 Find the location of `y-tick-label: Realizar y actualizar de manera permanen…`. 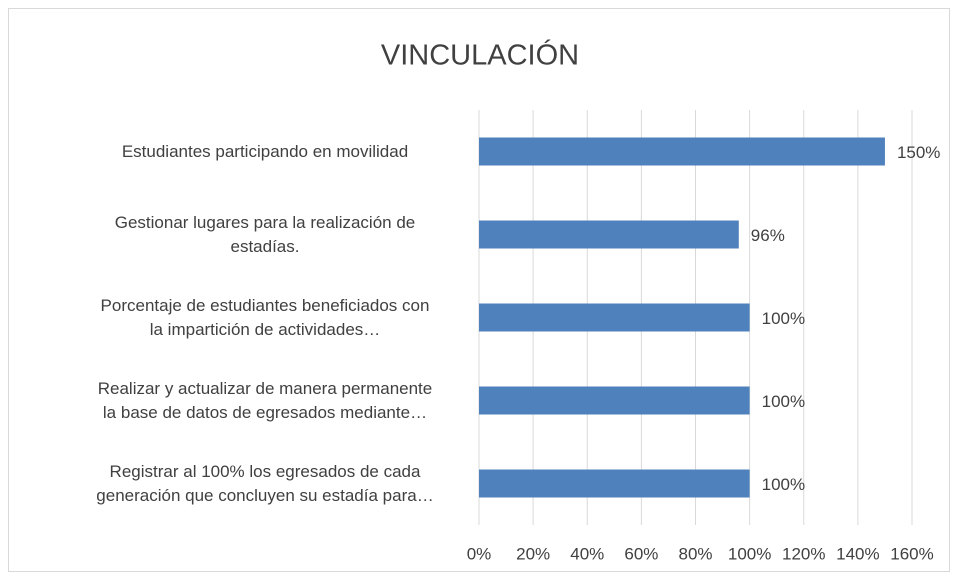

y-tick-label: Realizar y actualizar de manera permanen… is located at coordinates (265, 400).